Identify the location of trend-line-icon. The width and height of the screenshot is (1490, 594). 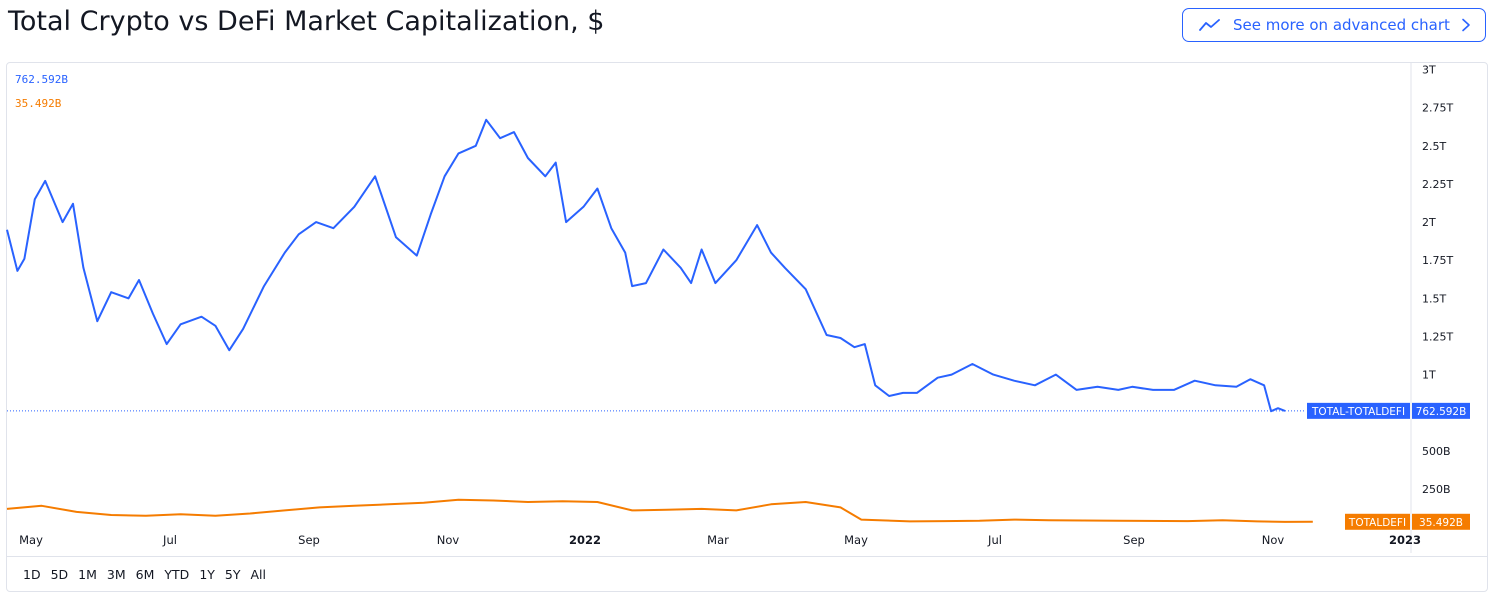
(1212, 25).